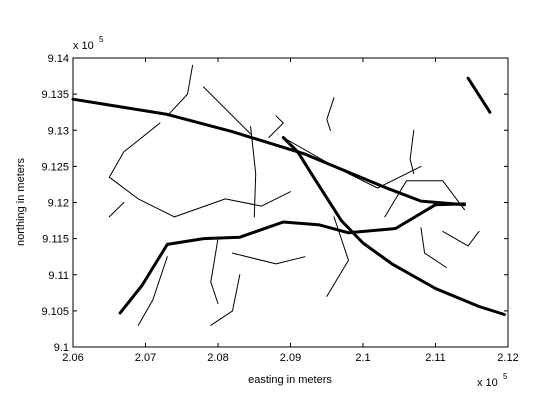 This screenshot has height=420, width=560. What do you see at coordinates (58, 131) in the screenshot?
I see `y-tick-label: 9.13` at bounding box center [58, 131].